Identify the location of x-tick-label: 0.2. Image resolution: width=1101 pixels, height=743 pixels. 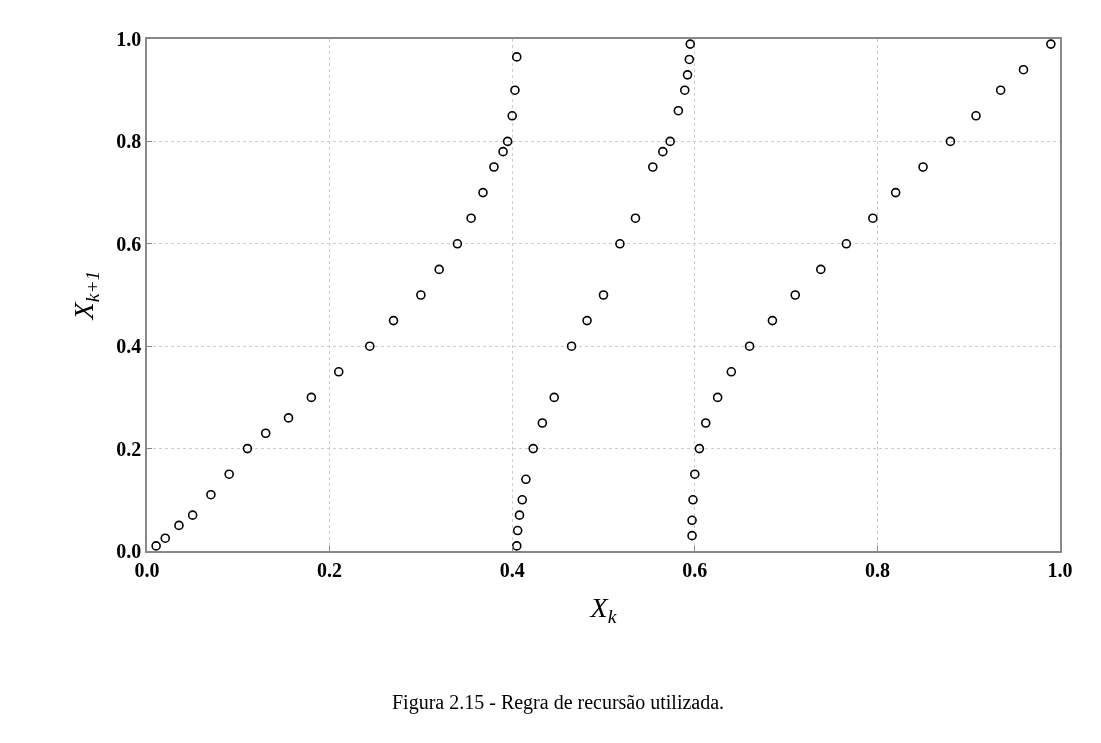
(330, 569).